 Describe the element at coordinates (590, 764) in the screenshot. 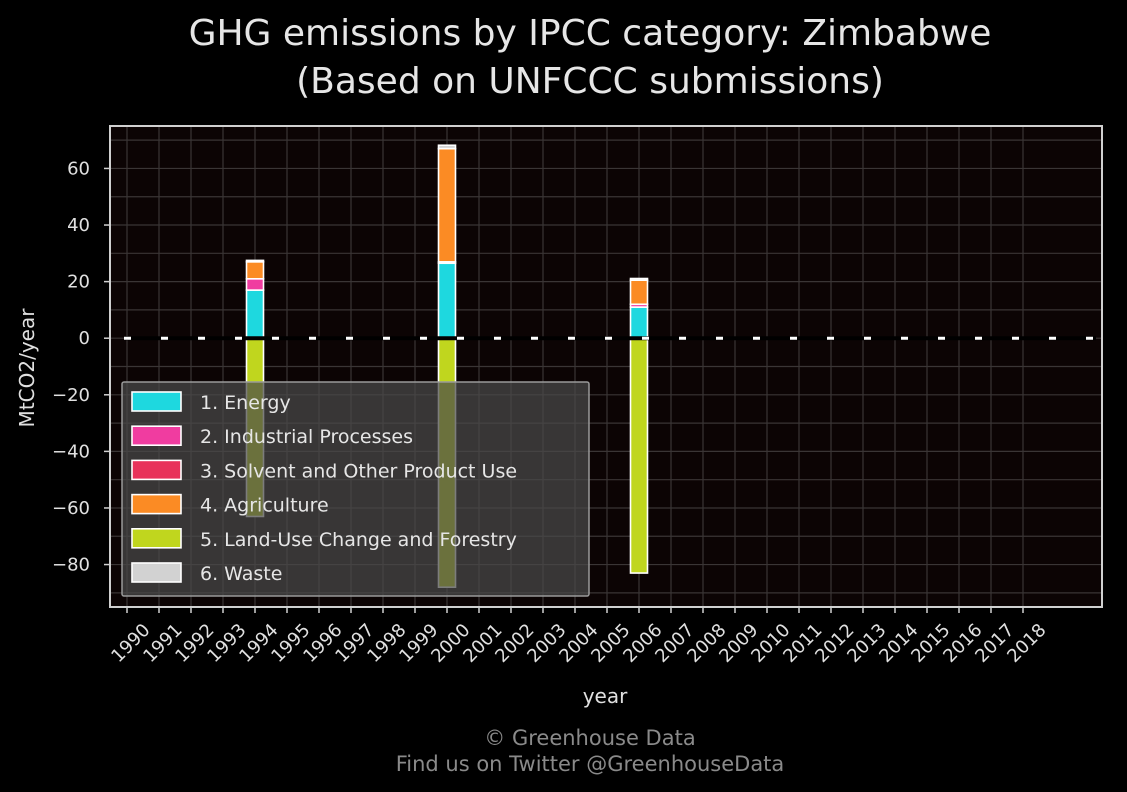

I see `credit-line2: Find us on Twitter @GreenhouseData` at that location.